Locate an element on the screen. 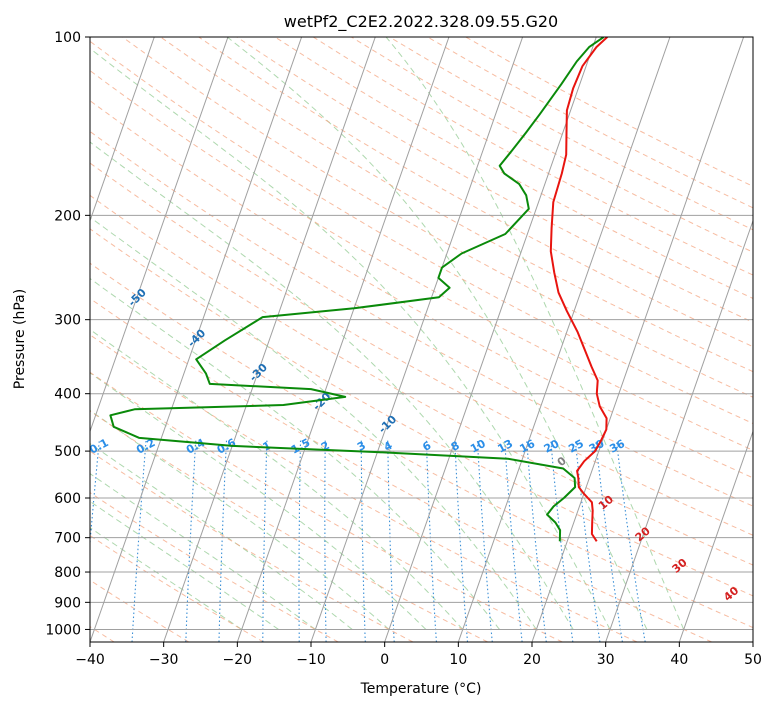  mixing-ratio-label: 10 is located at coordinates (478, 446).